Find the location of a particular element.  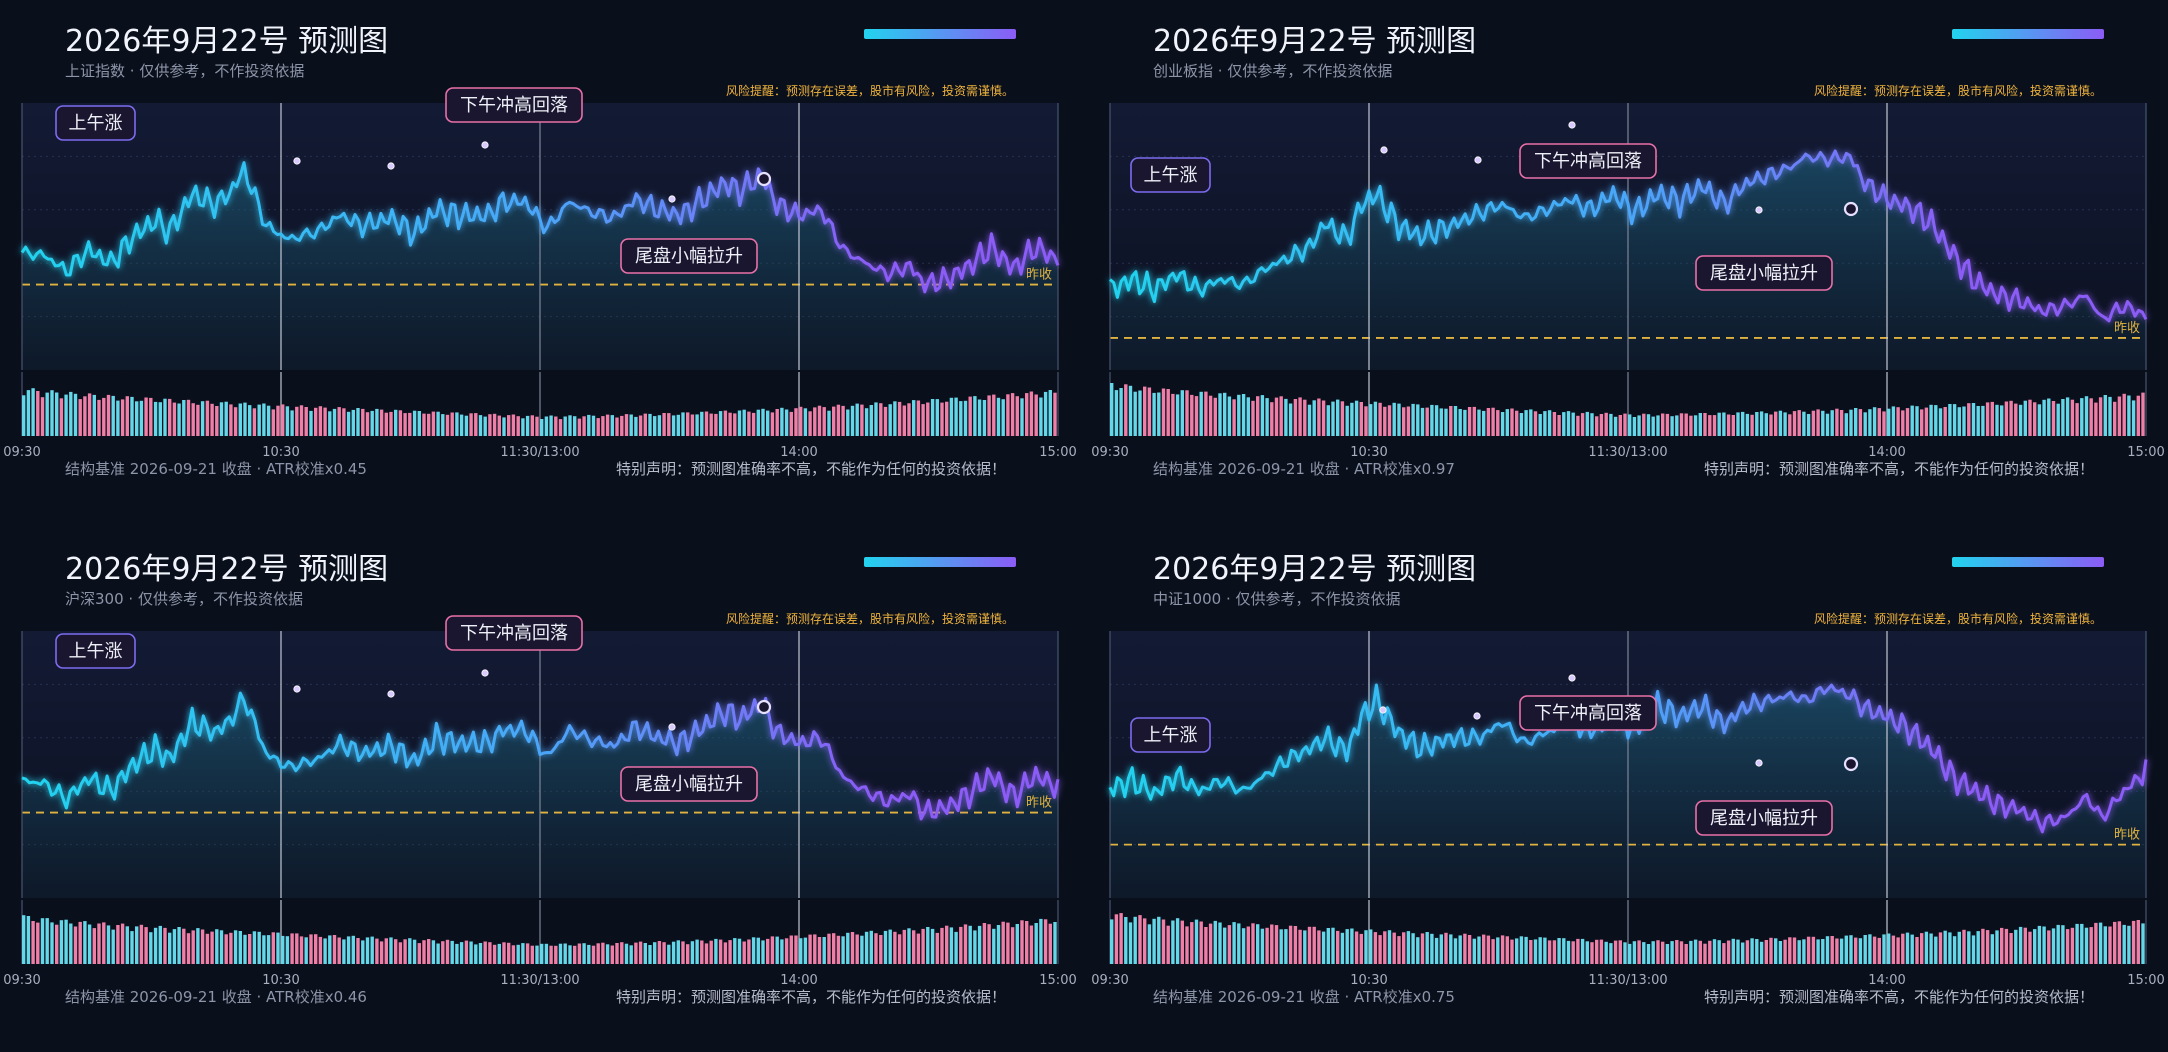

x-tick-label: 09:30 is located at coordinates (21, 980).